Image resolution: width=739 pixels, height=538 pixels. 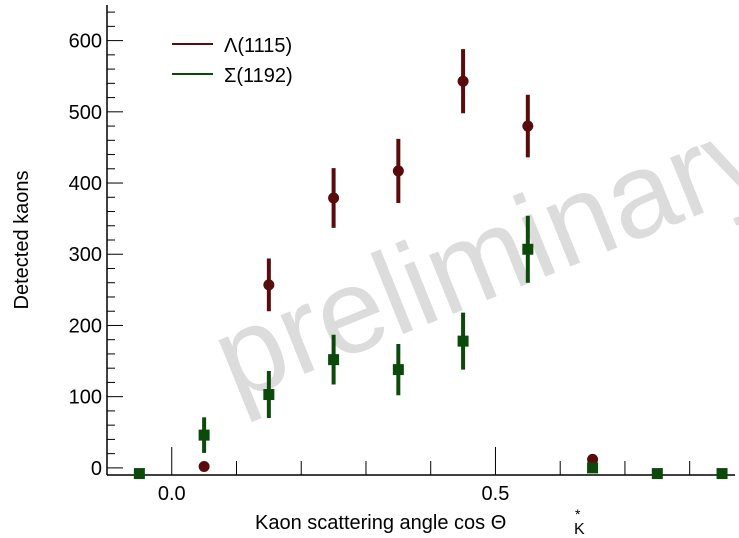 I want to click on x-tick-label: 0.5, so click(x=496, y=494).